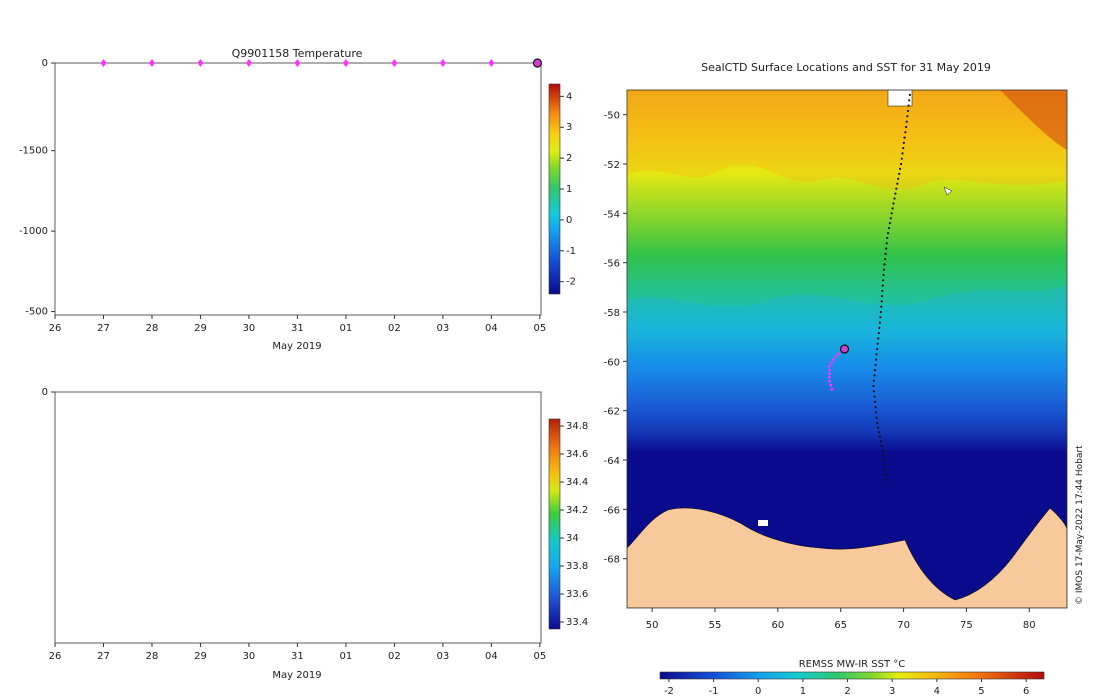 The image size is (1100, 700). What do you see at coordinates (572, 538) in the screenshot?
I see `colorbar-tick-label: 34` at bounding box center [572, 538].